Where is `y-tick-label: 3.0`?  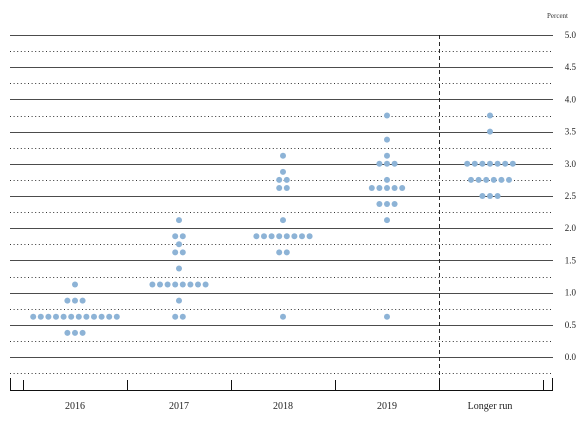 y-tick-label: 3.0 is located at coordinates (571, 164).